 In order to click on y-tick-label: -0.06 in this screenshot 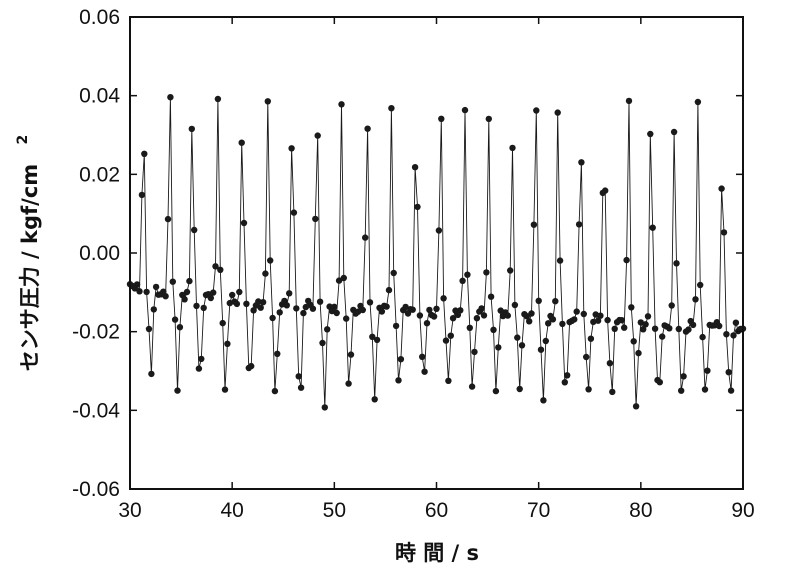, I will do `click(96, 489)`.